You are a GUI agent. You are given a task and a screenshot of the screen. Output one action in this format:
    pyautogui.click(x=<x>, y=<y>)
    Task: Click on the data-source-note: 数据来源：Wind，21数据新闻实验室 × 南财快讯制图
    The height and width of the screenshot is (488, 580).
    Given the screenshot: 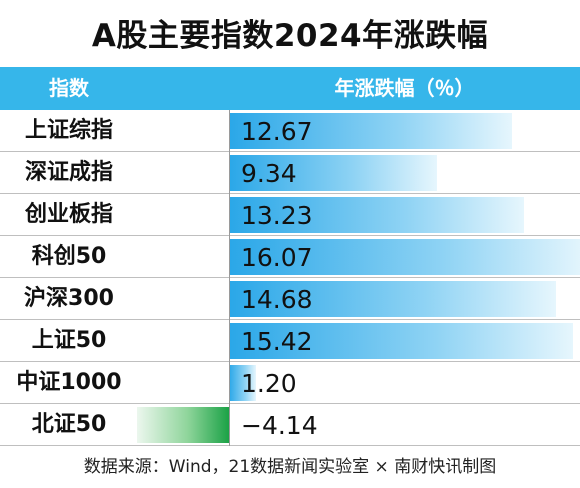 What is the action you would take?
    pyautogui.click(x=290, y=467)
    